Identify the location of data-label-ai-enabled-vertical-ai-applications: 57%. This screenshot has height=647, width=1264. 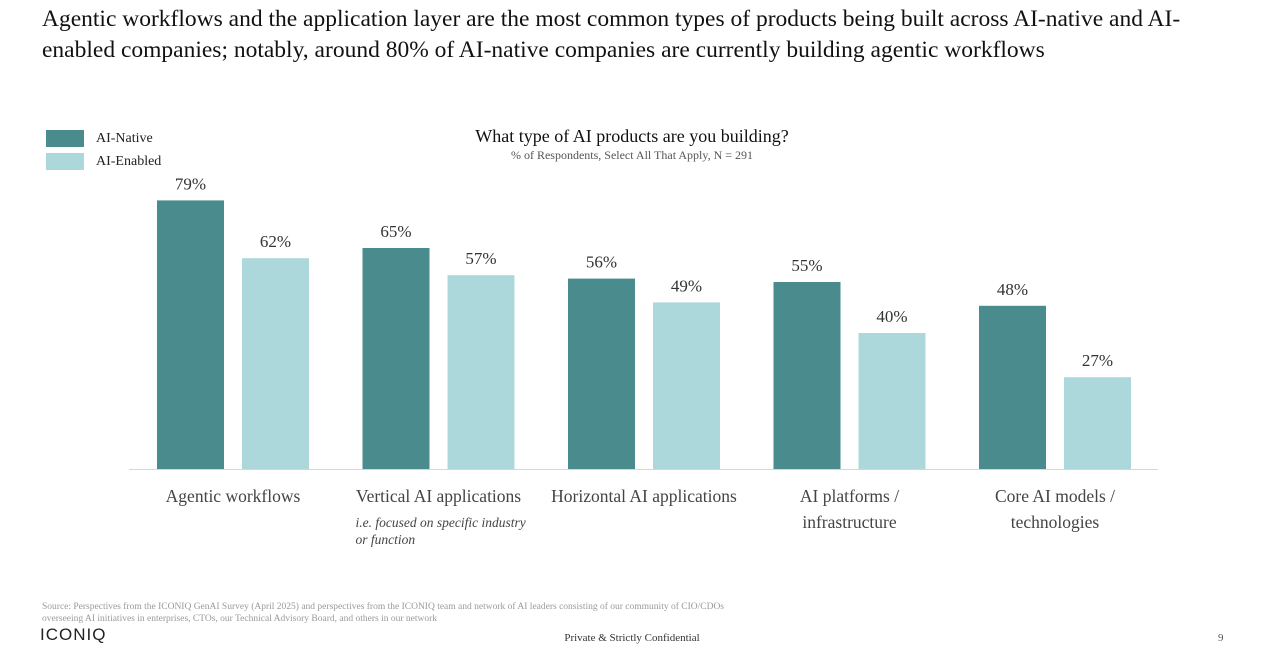
(480, 258).